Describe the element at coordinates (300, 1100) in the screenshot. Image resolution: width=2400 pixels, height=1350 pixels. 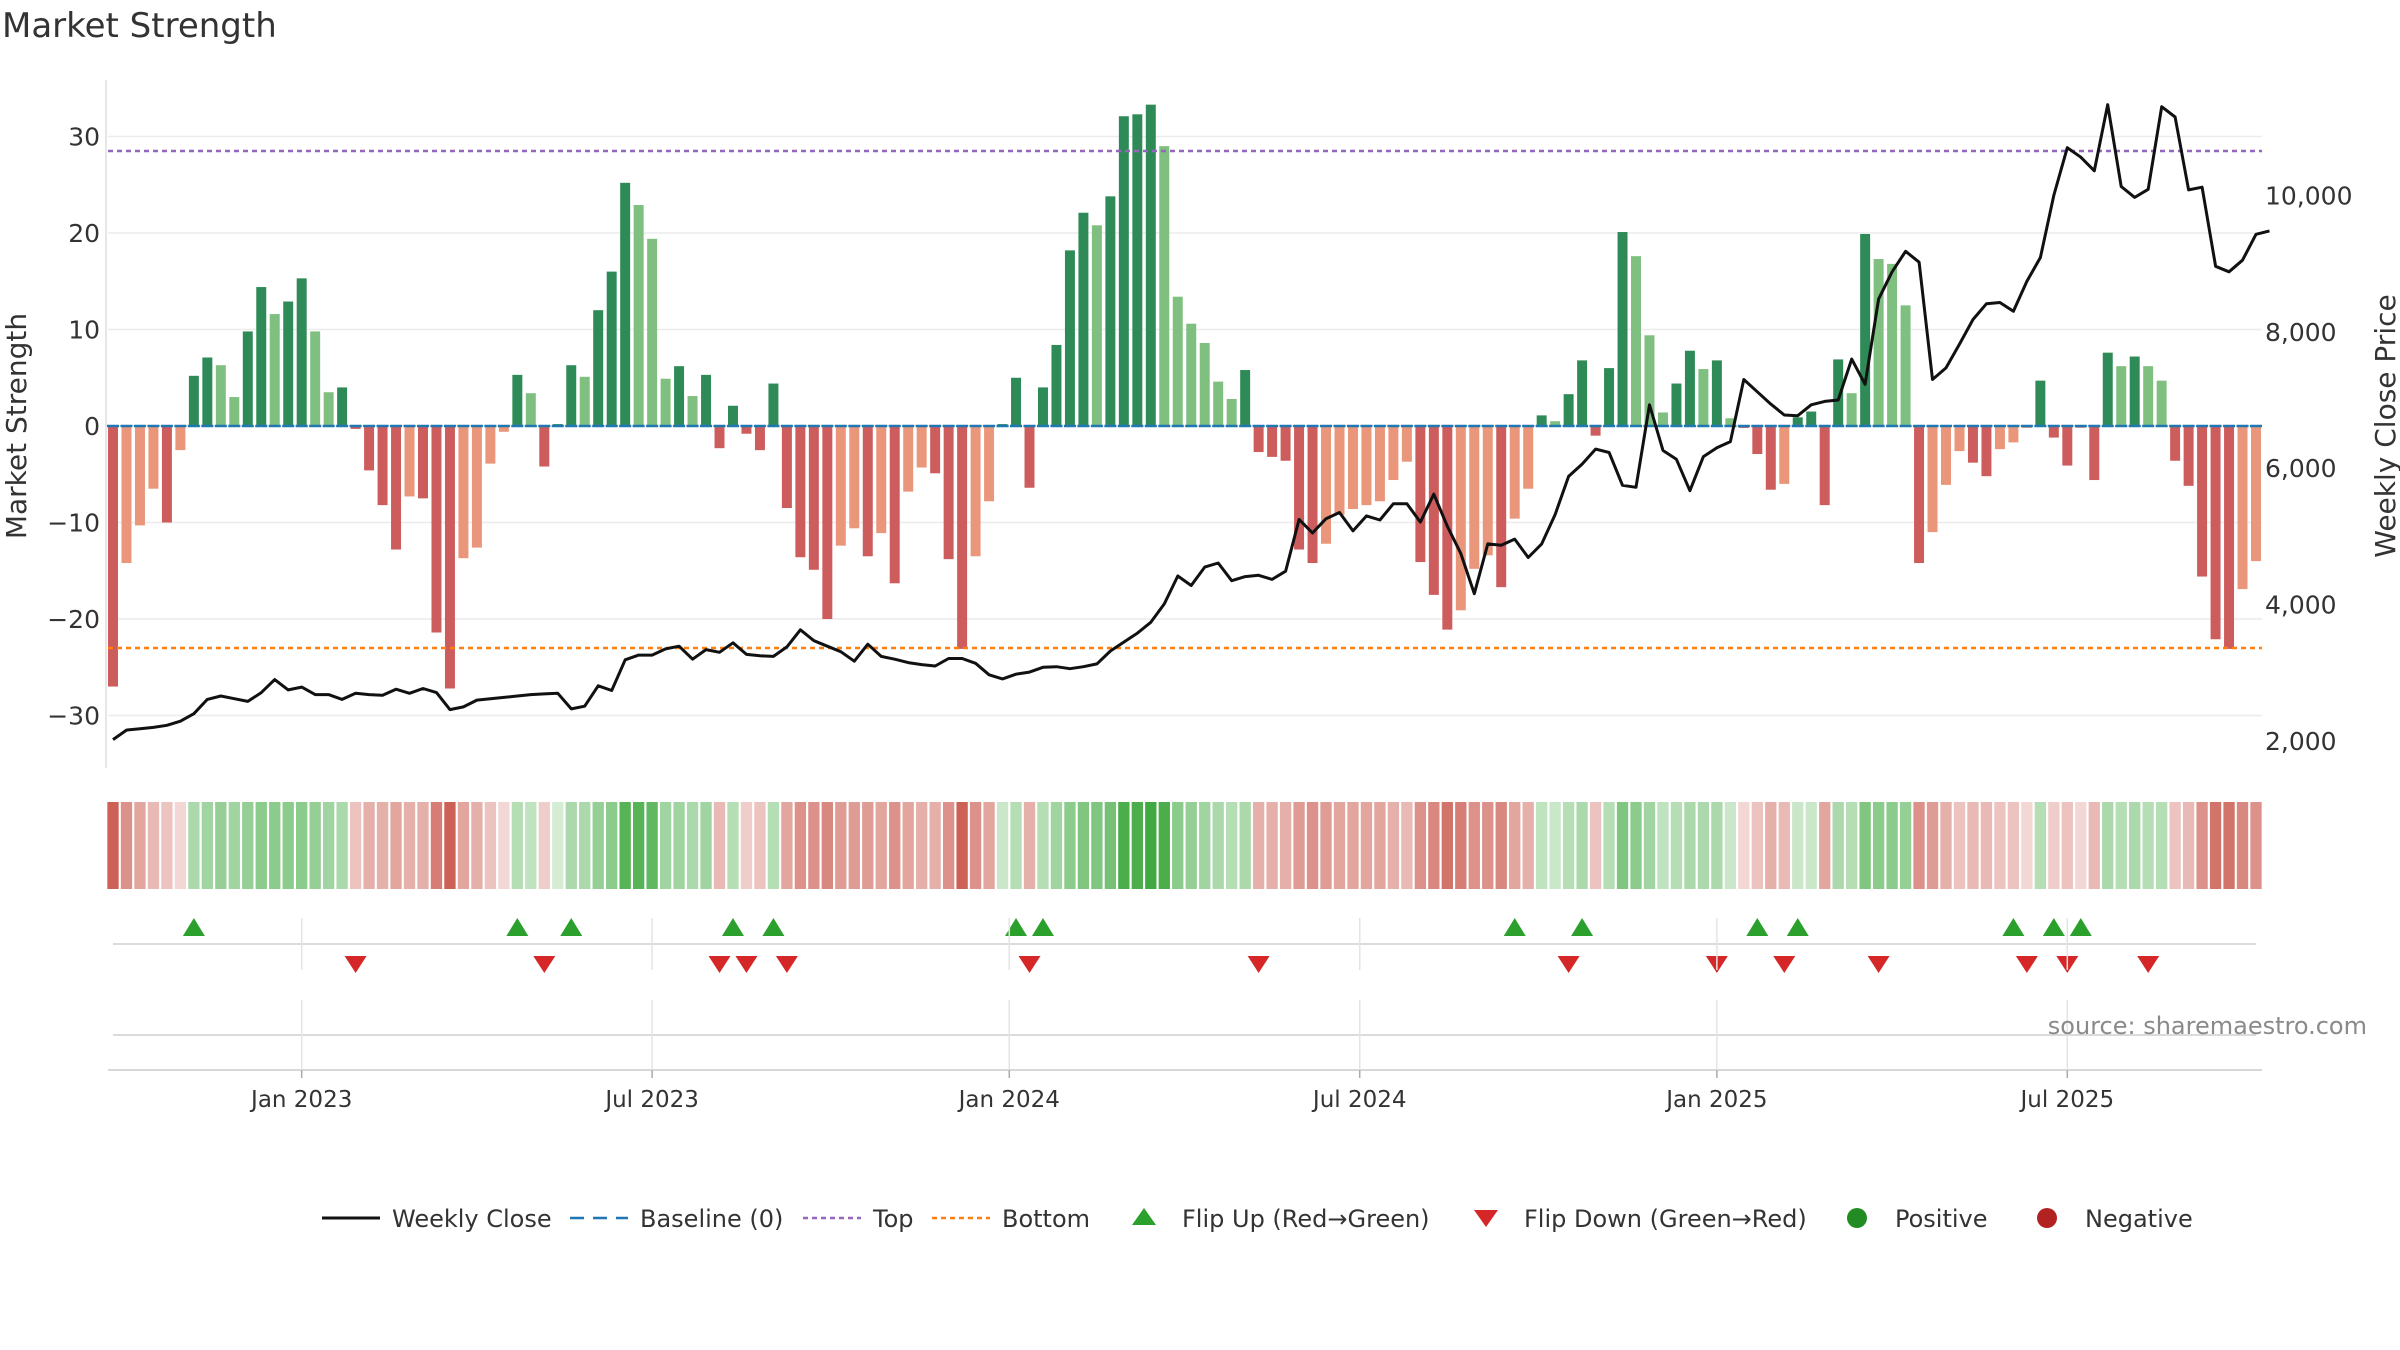
I see `x-tick-label: Jan 2023` at that location.